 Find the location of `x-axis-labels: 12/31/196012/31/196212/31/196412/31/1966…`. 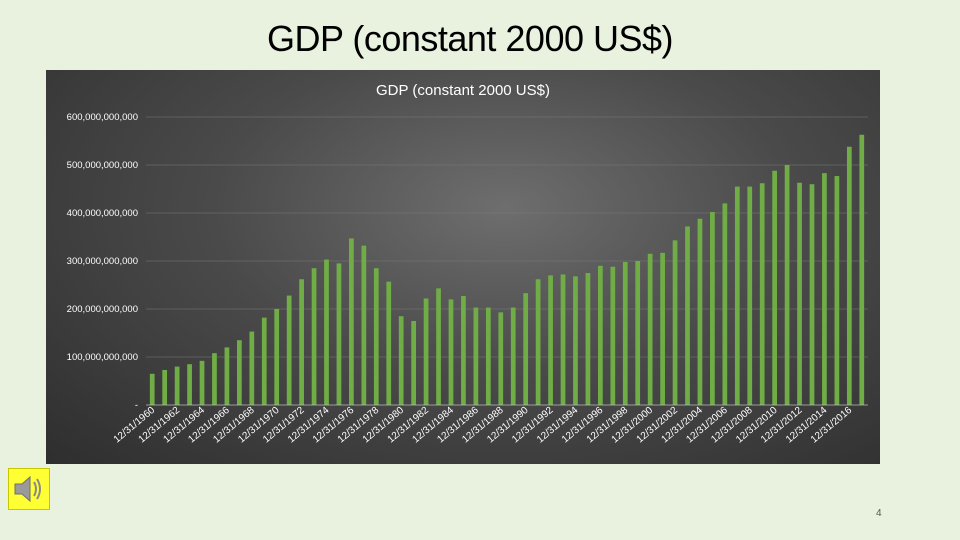

x-axis-labels: 12/31/196012/31/196212/31/196412/31/1966… is located at coordinates (483, 425).